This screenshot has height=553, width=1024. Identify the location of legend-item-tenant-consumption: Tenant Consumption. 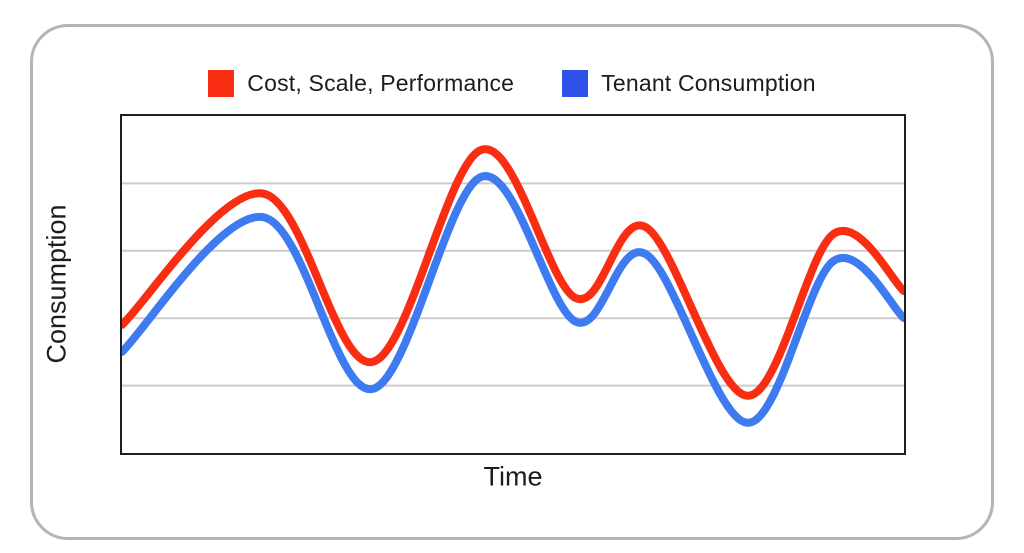
(689, 83).